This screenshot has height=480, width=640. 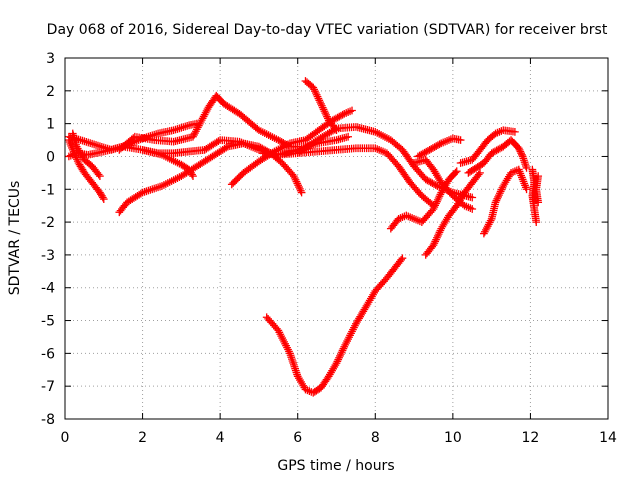 What do you see at coordinates (50, 92) in the screenshot?
I see `y-tick-label: 2` at bounding box center [50, 92].